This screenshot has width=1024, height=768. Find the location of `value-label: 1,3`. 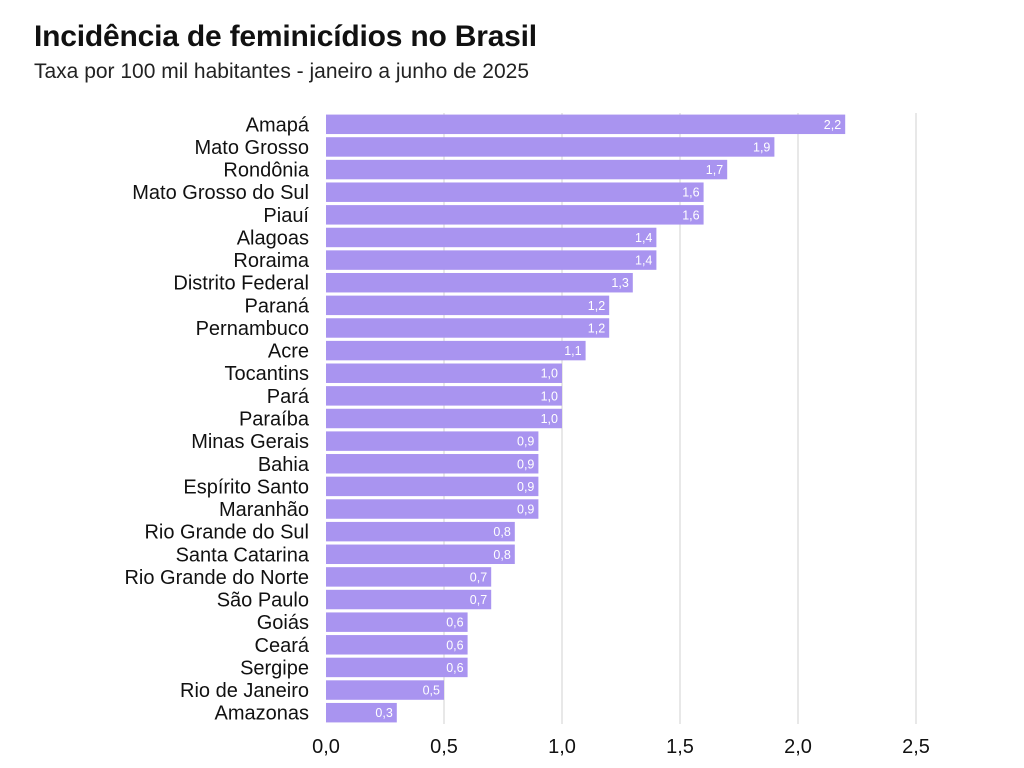

value-label: 1,3 is located at coordinates (619, 283).